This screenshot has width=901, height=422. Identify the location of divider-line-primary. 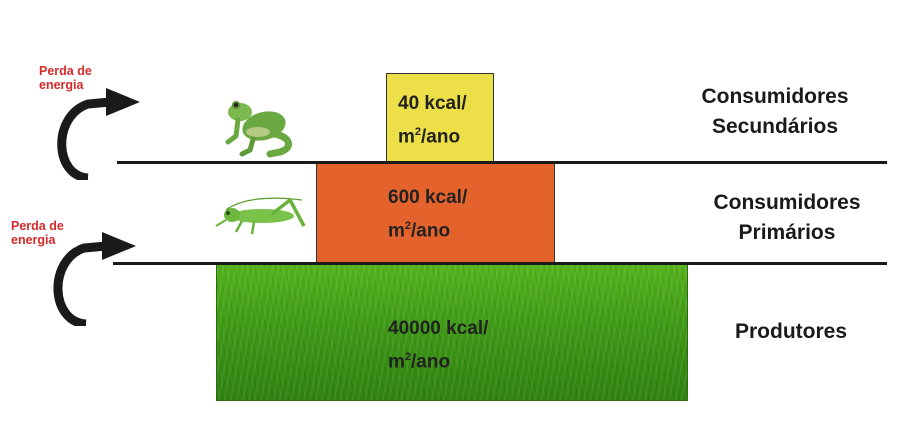
(500, 263).